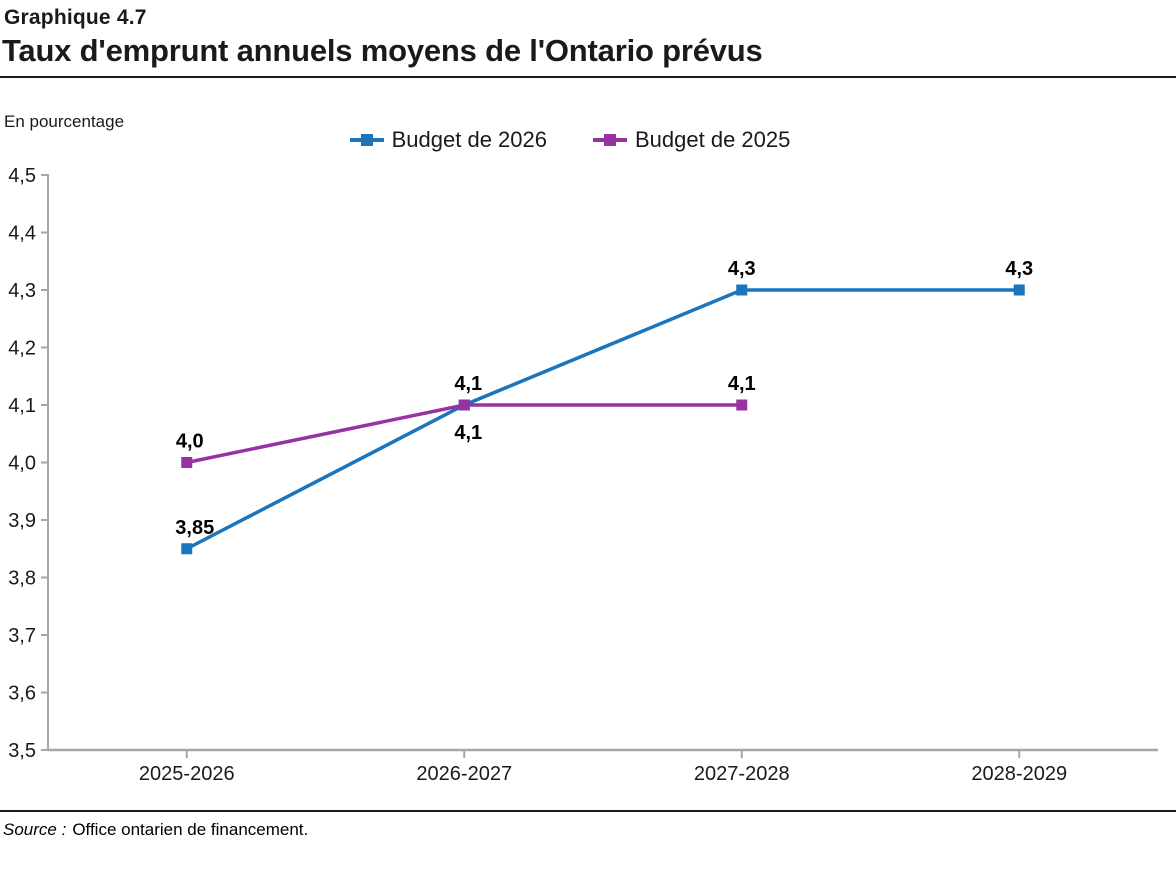 This screenshot has width=1176, height=888. Describe the element at coordinates (22, 406) in the screenshot. I see `y-axis-tick-label: 4,1` at that location.